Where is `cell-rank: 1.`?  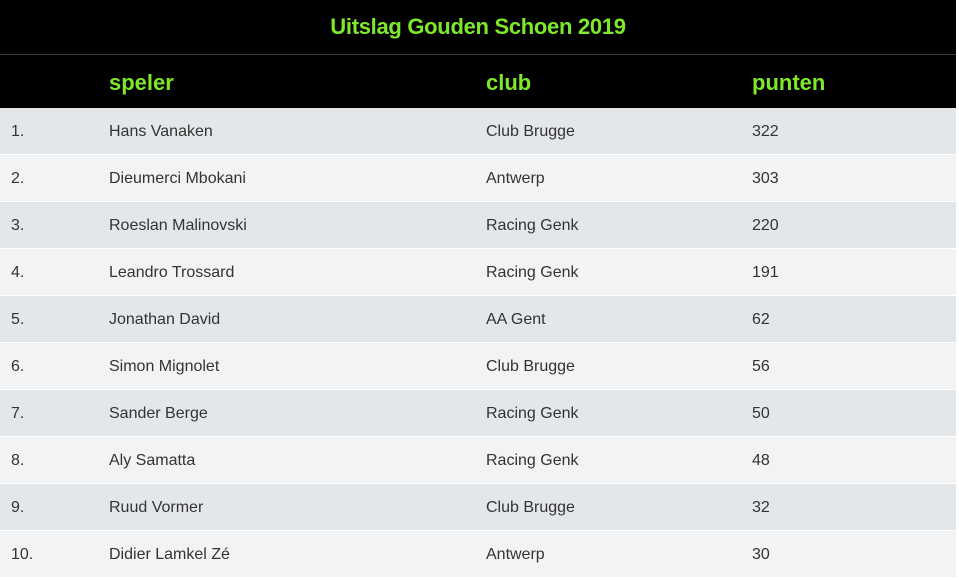
cell-rank: 1. is located at coordinates (18, 131).